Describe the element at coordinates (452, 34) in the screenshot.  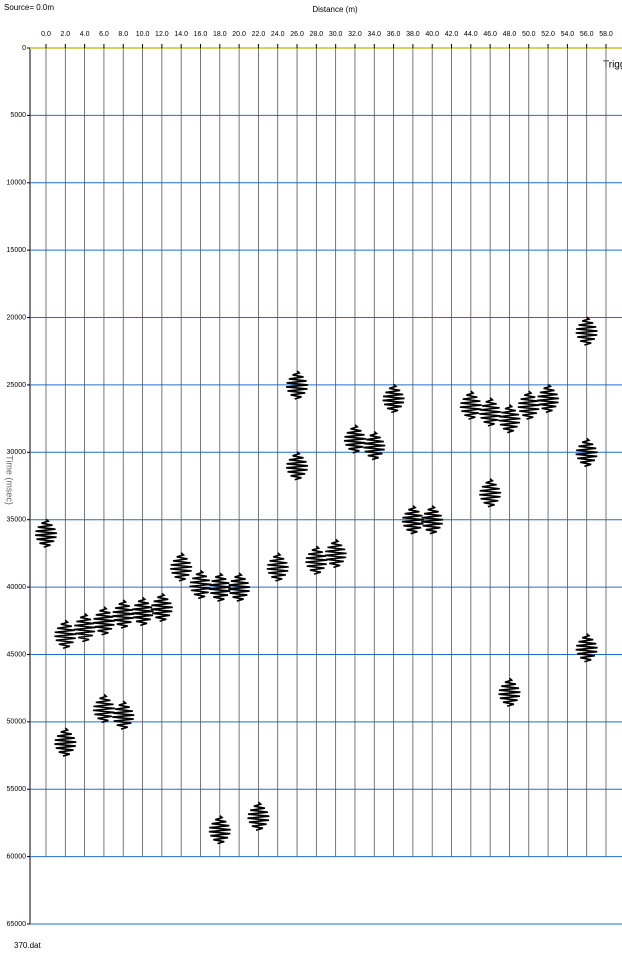
I see `x-tick-label: 42.0` at that location.